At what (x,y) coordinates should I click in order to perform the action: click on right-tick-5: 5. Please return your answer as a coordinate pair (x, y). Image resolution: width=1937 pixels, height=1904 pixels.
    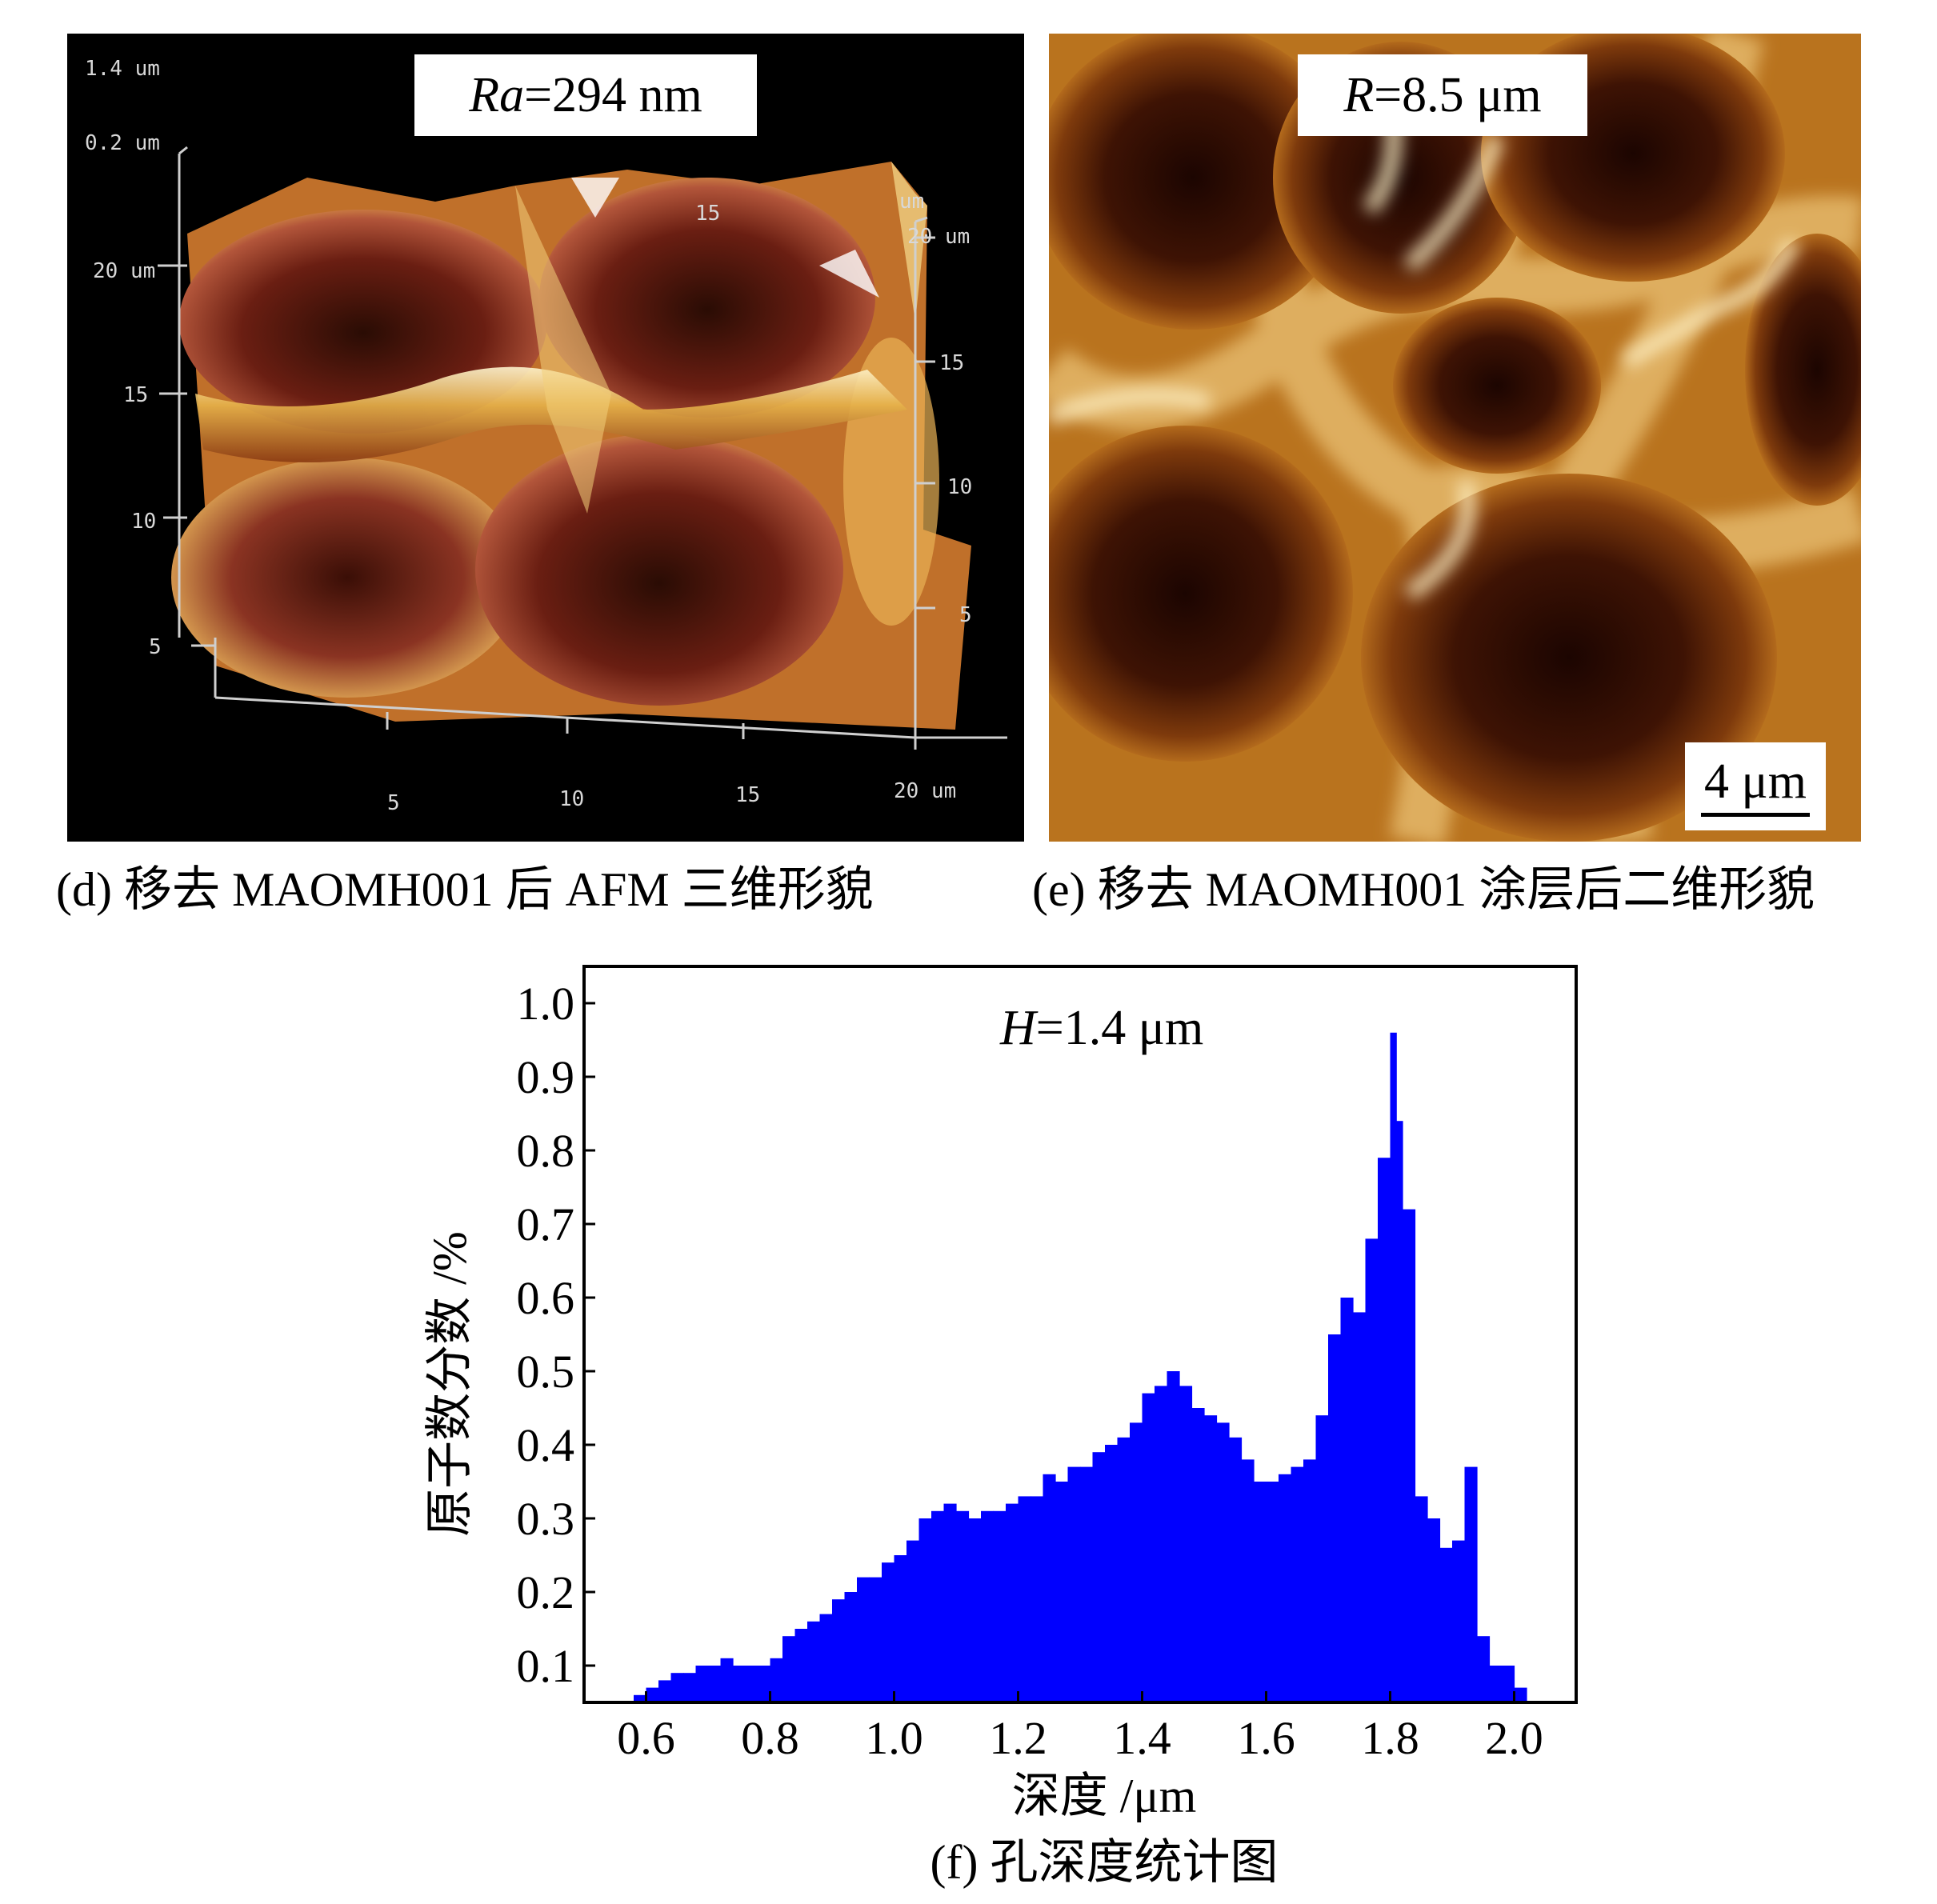
    Looking at the image, I should click on (965, 615).